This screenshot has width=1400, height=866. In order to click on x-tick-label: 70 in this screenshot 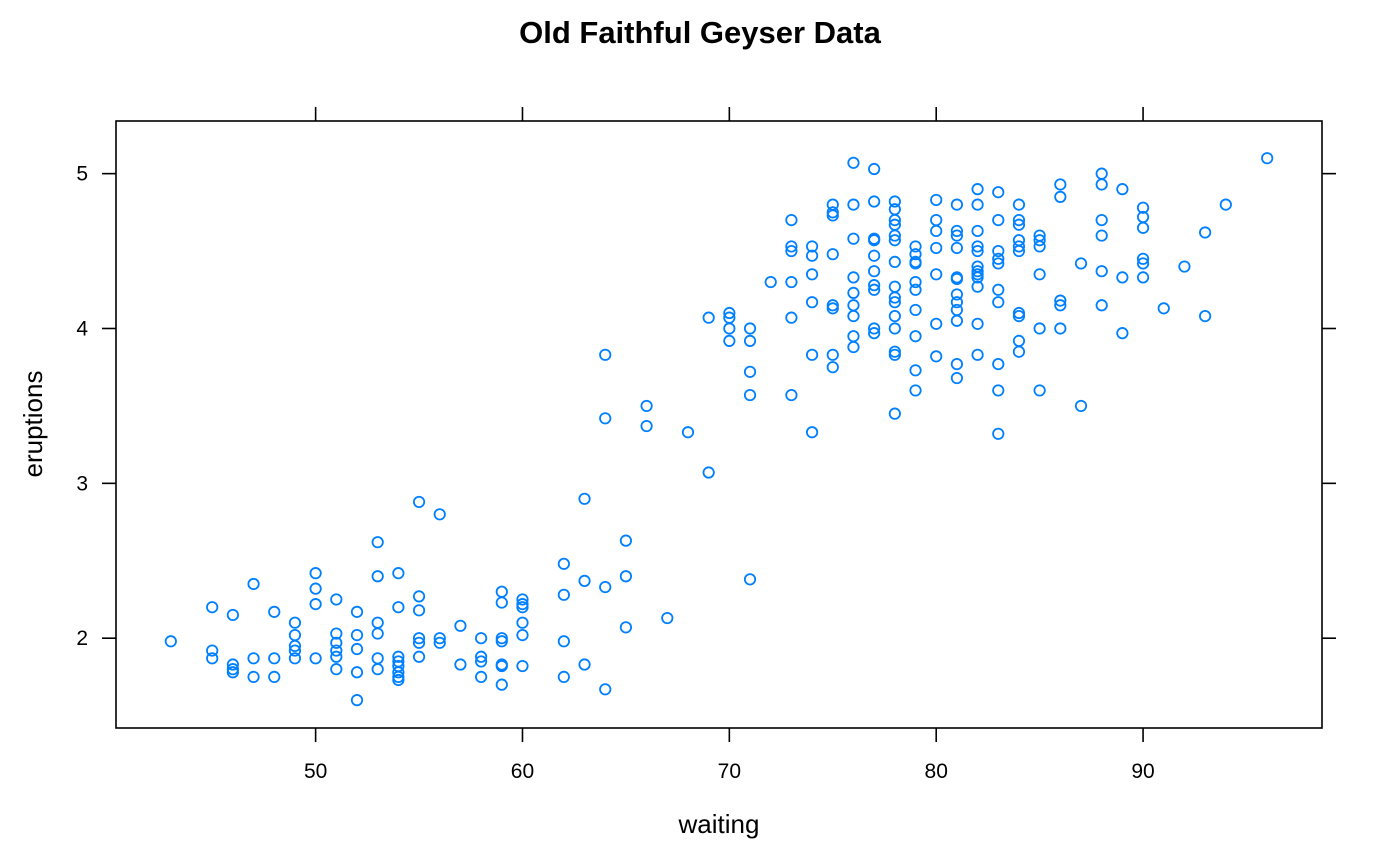, I will do `click(729, 771)`.